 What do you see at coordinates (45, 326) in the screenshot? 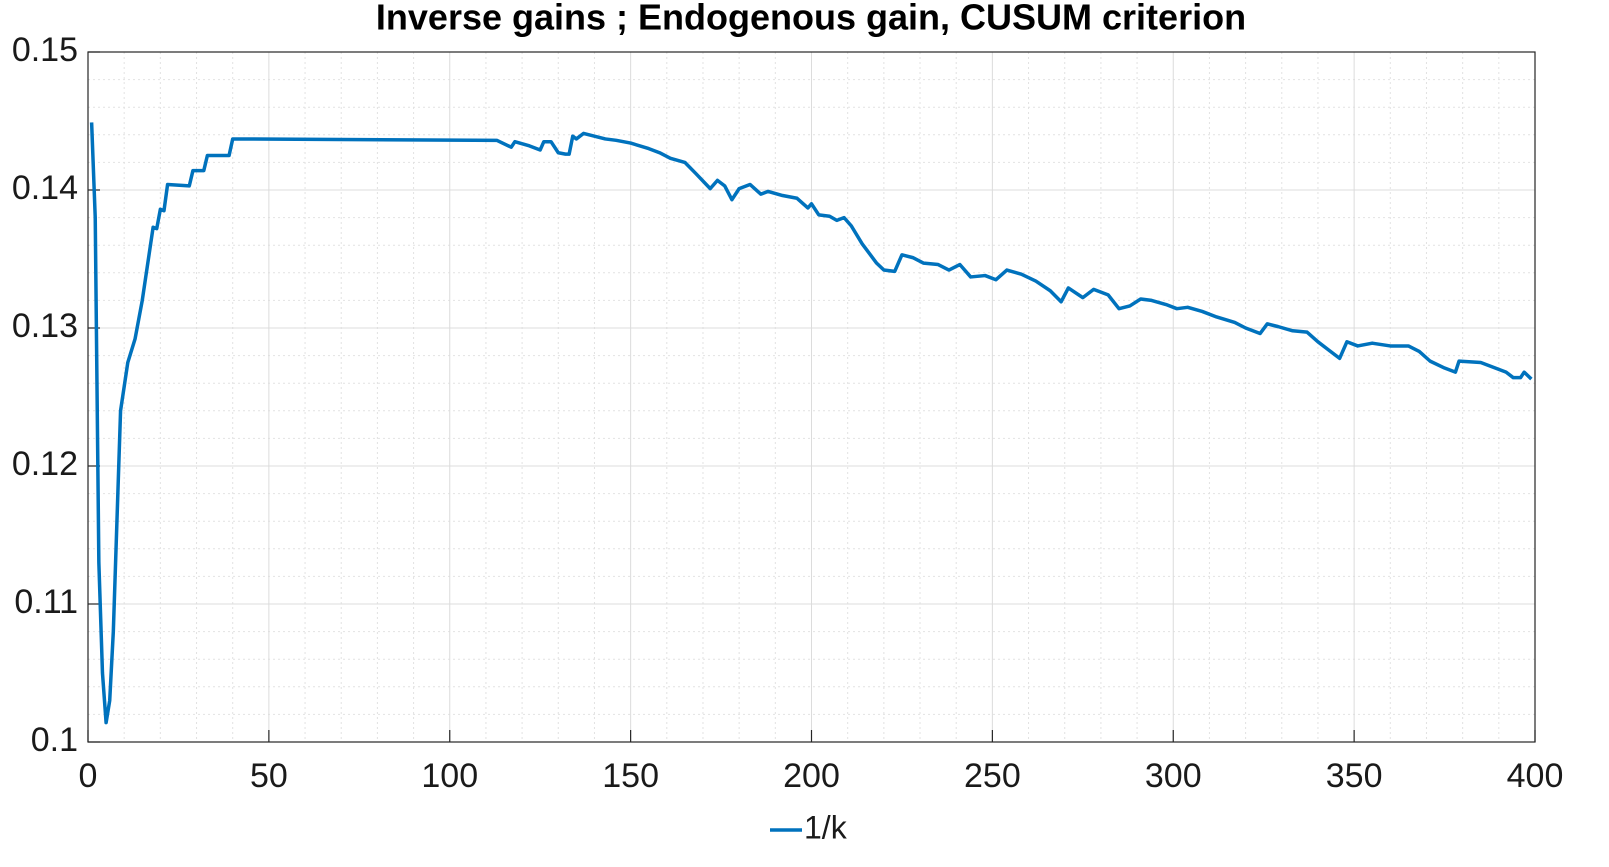
I see `y-tick-label: 0.13` at bounding box center [45, 326].